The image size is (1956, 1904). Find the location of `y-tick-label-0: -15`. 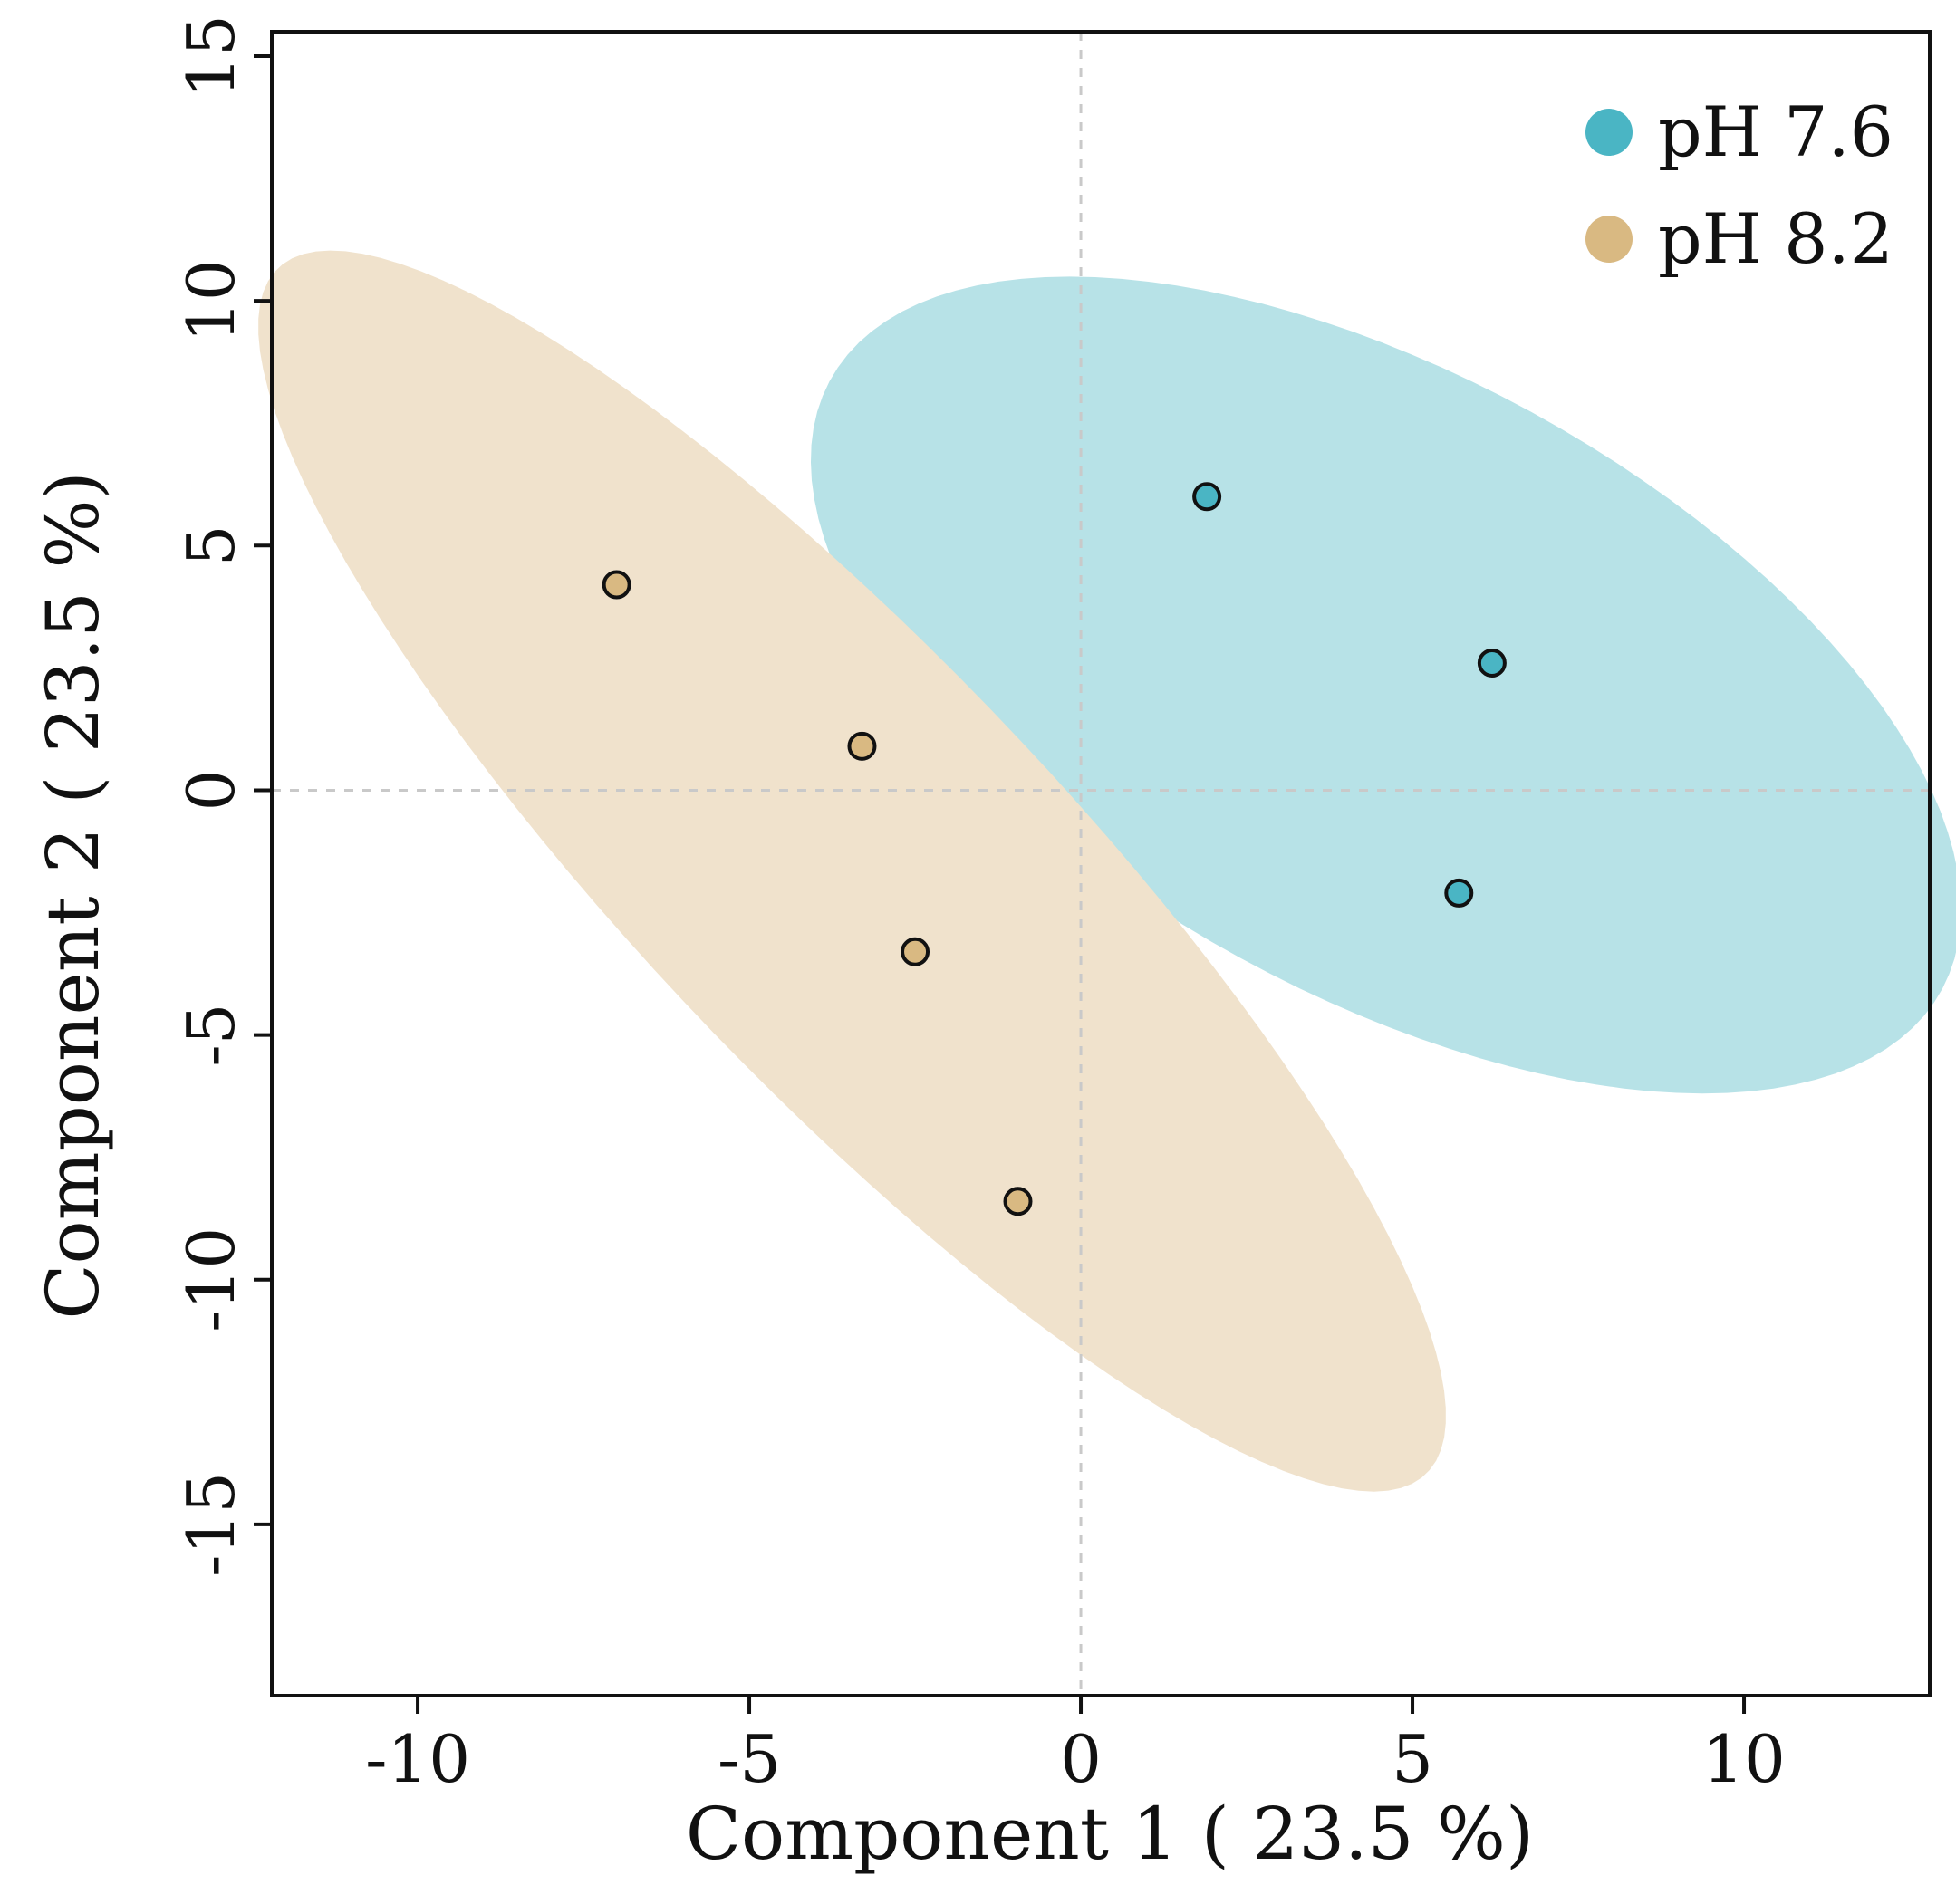

y-tick-label-0: -15 is located at coordinates (211, 1525).